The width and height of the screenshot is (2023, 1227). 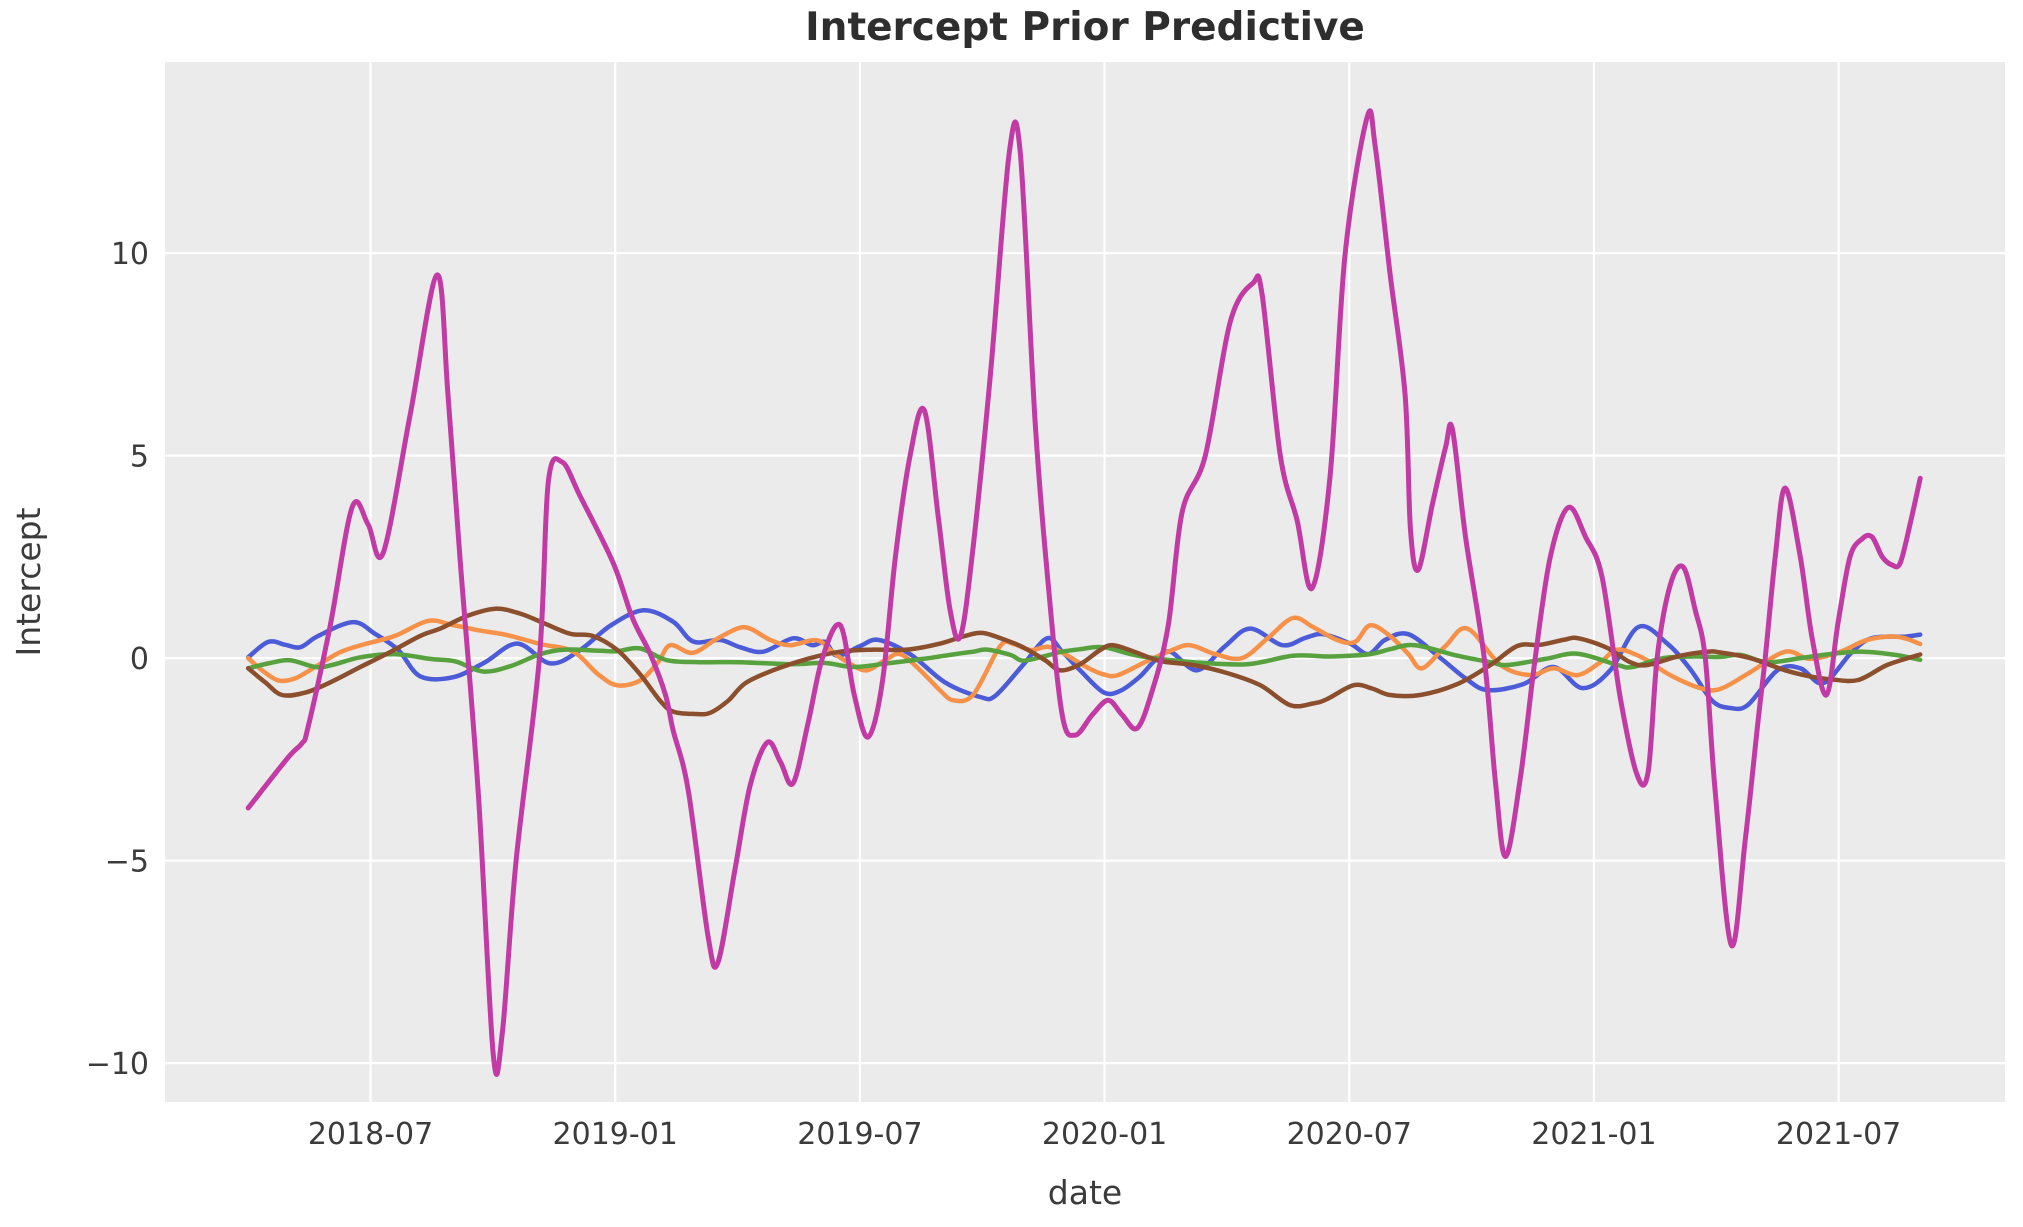 I want to click on y-axis-label: Intercept, so click(x=28, y=581).